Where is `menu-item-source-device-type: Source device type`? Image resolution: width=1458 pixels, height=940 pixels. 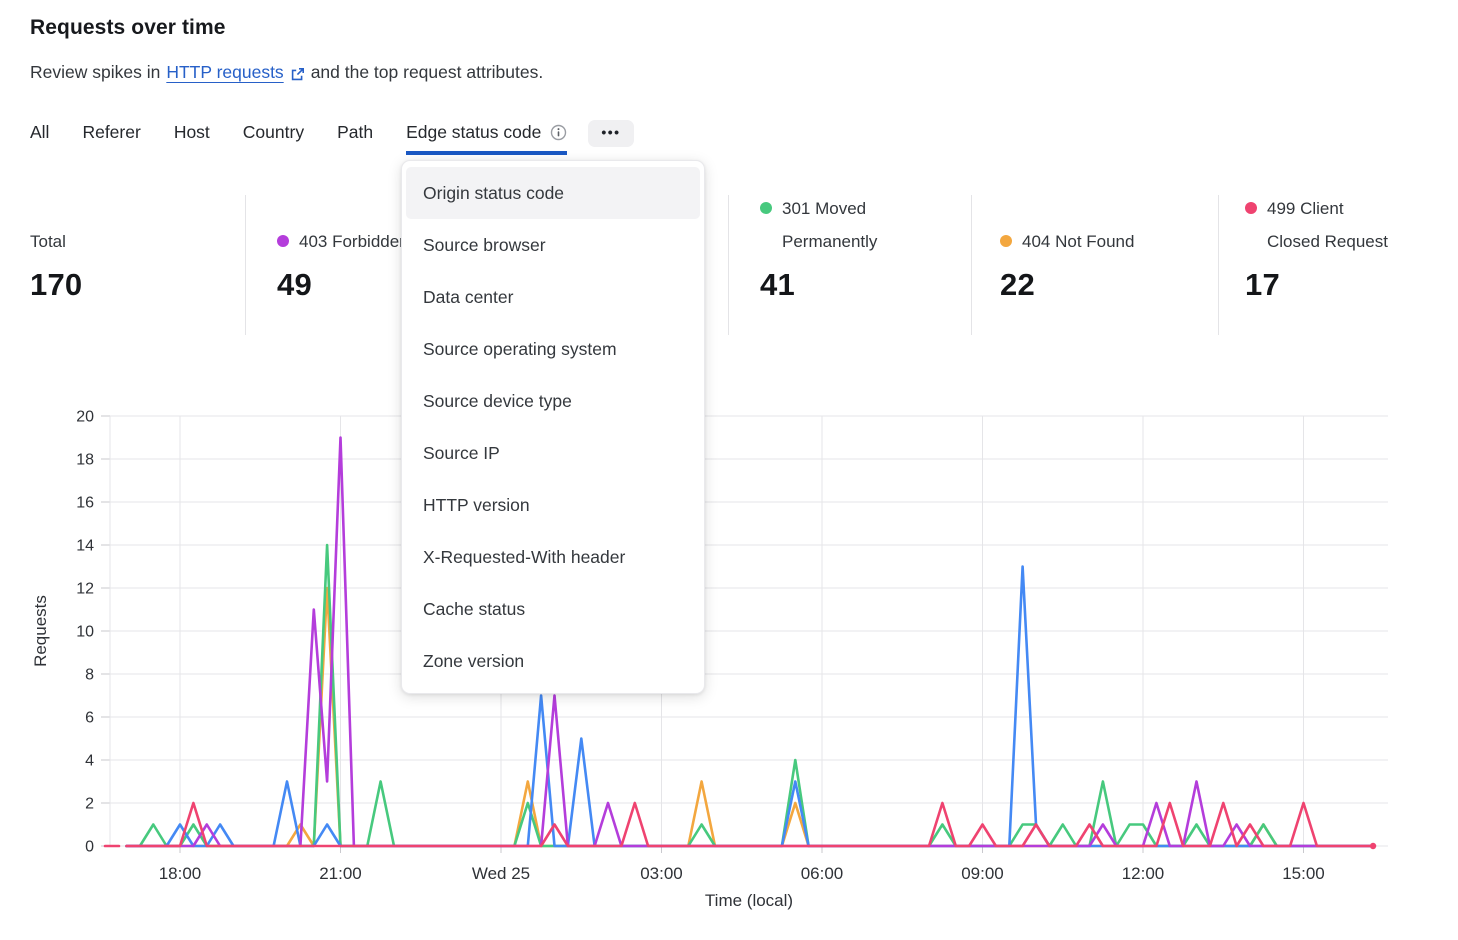 menu-item-source-device-type: Source device type is located at coordinates (497, 400).